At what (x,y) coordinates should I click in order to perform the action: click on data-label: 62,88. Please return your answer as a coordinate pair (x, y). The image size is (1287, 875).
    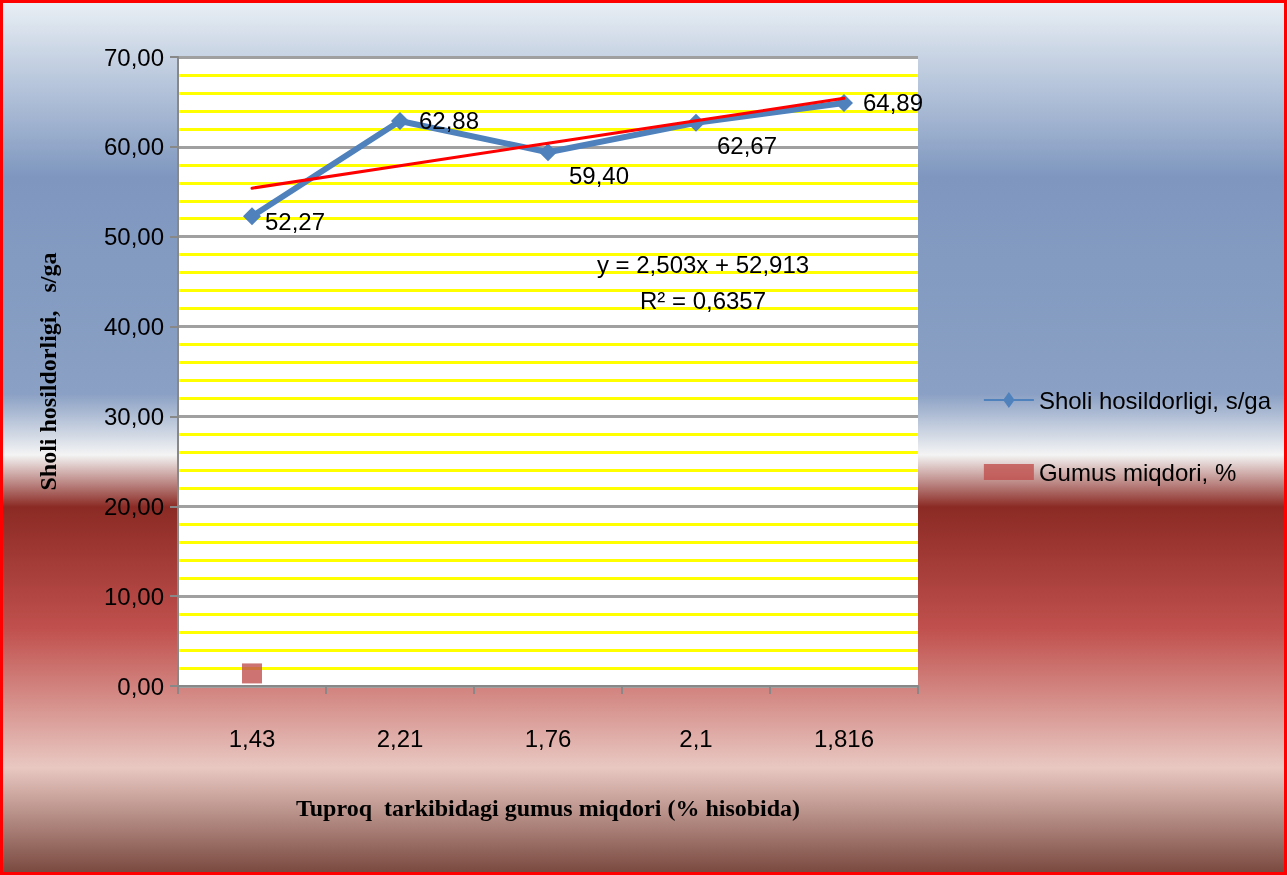
    Looking at the image, I should click on (449, 121).